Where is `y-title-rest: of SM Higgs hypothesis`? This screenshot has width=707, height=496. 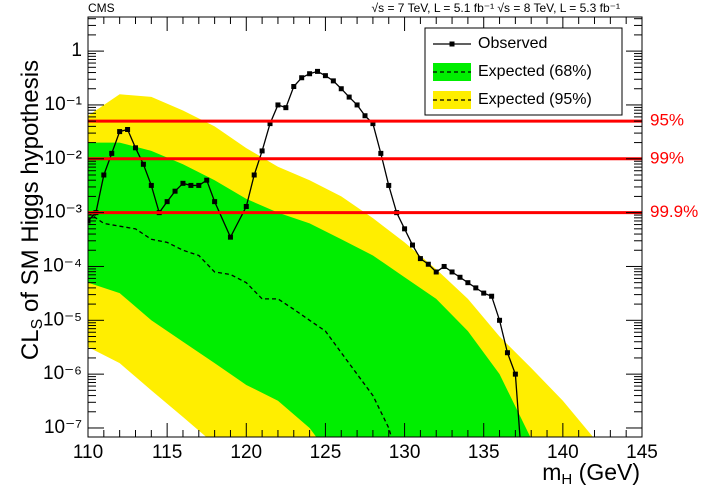
y-title-rest: of SM Higgs hypothesis is located at coordinates (30, 189).